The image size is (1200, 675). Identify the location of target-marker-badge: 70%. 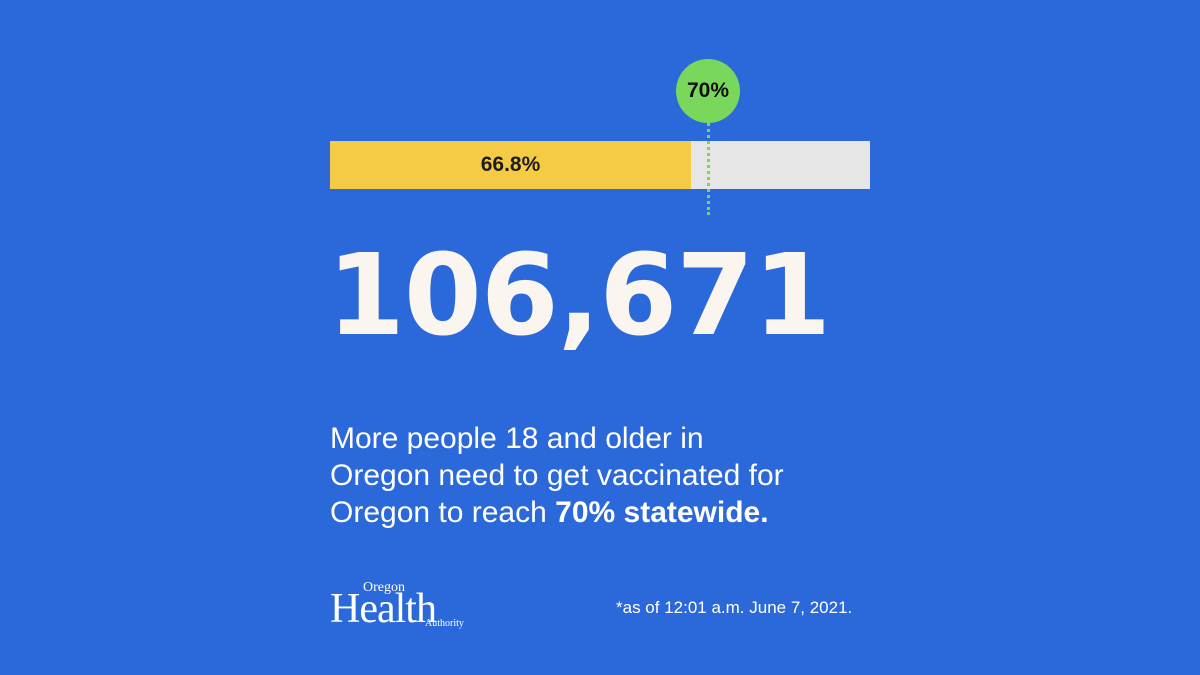
(708, 91).